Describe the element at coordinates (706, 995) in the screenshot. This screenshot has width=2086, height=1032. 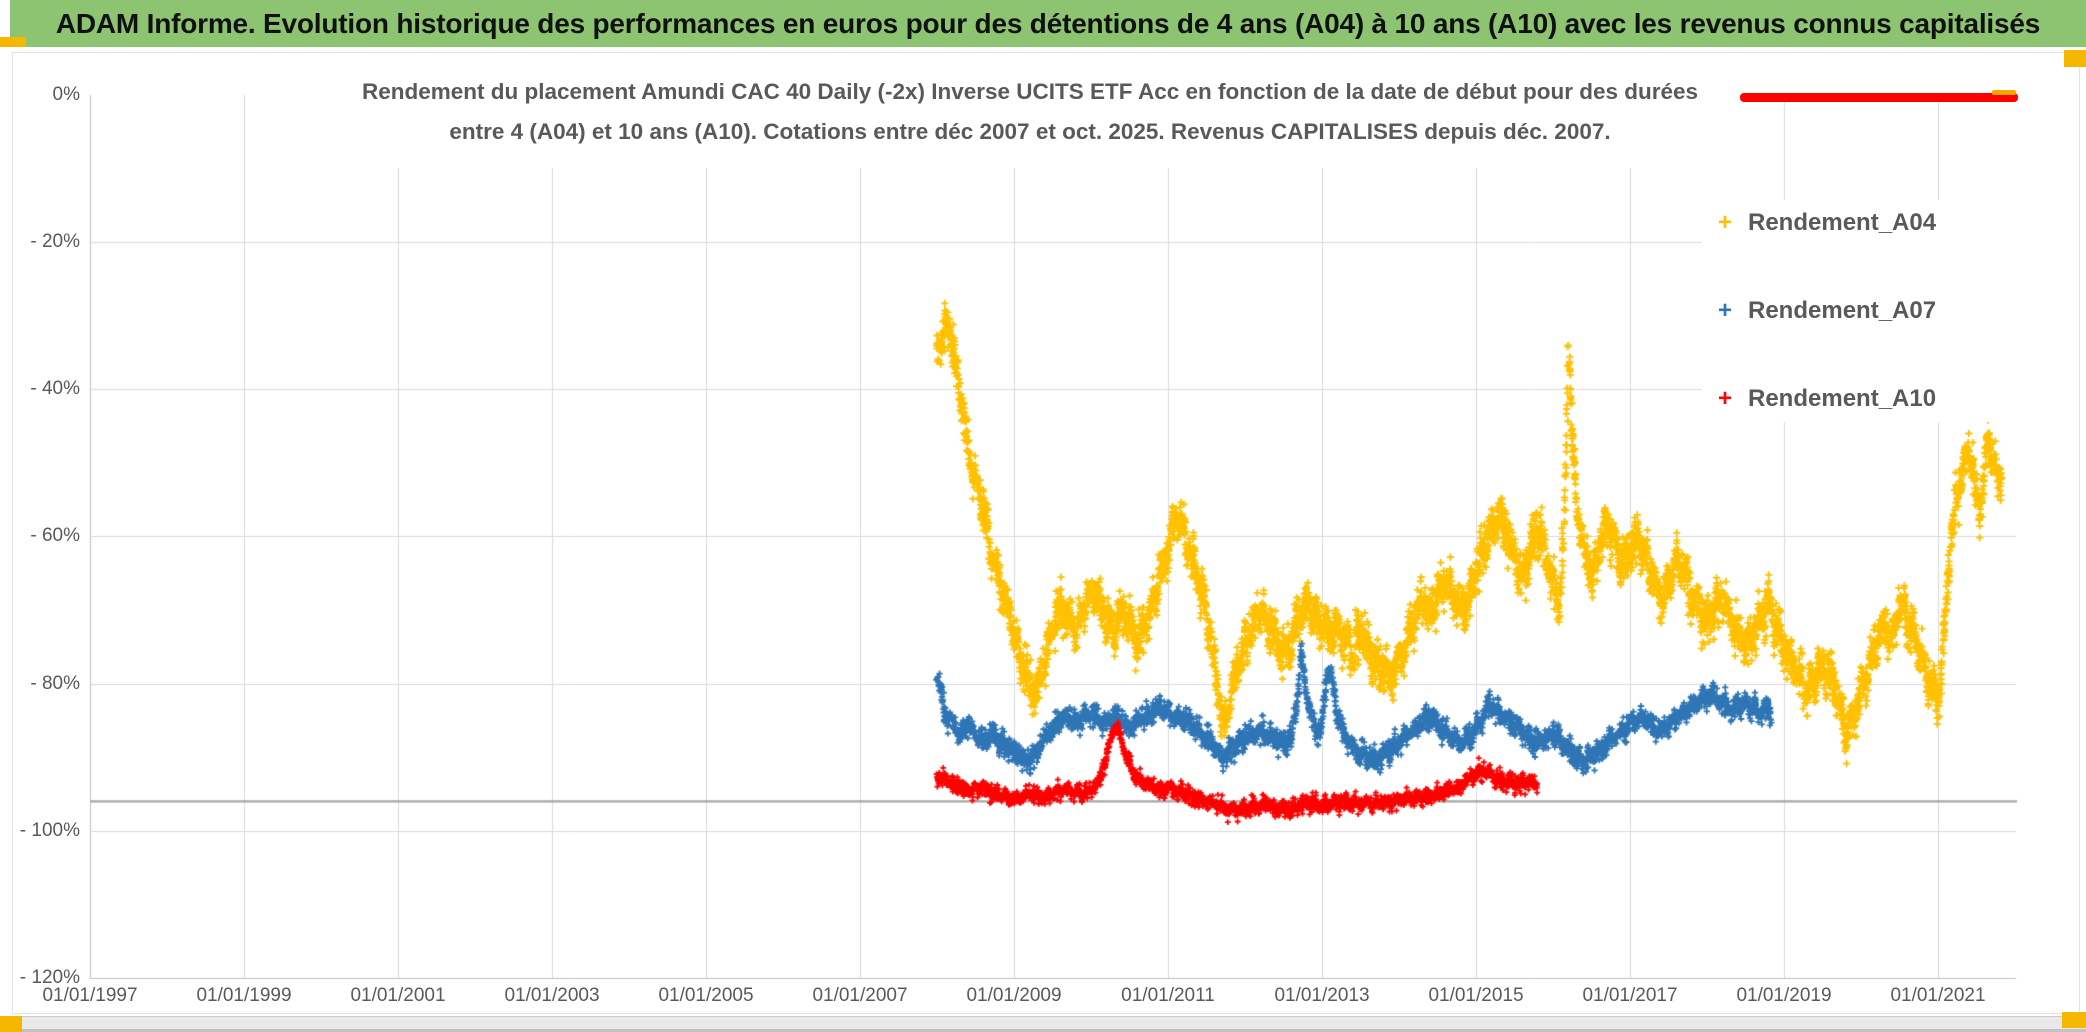
I see `x-axis-tick-label: 01/01/2005` at that location.